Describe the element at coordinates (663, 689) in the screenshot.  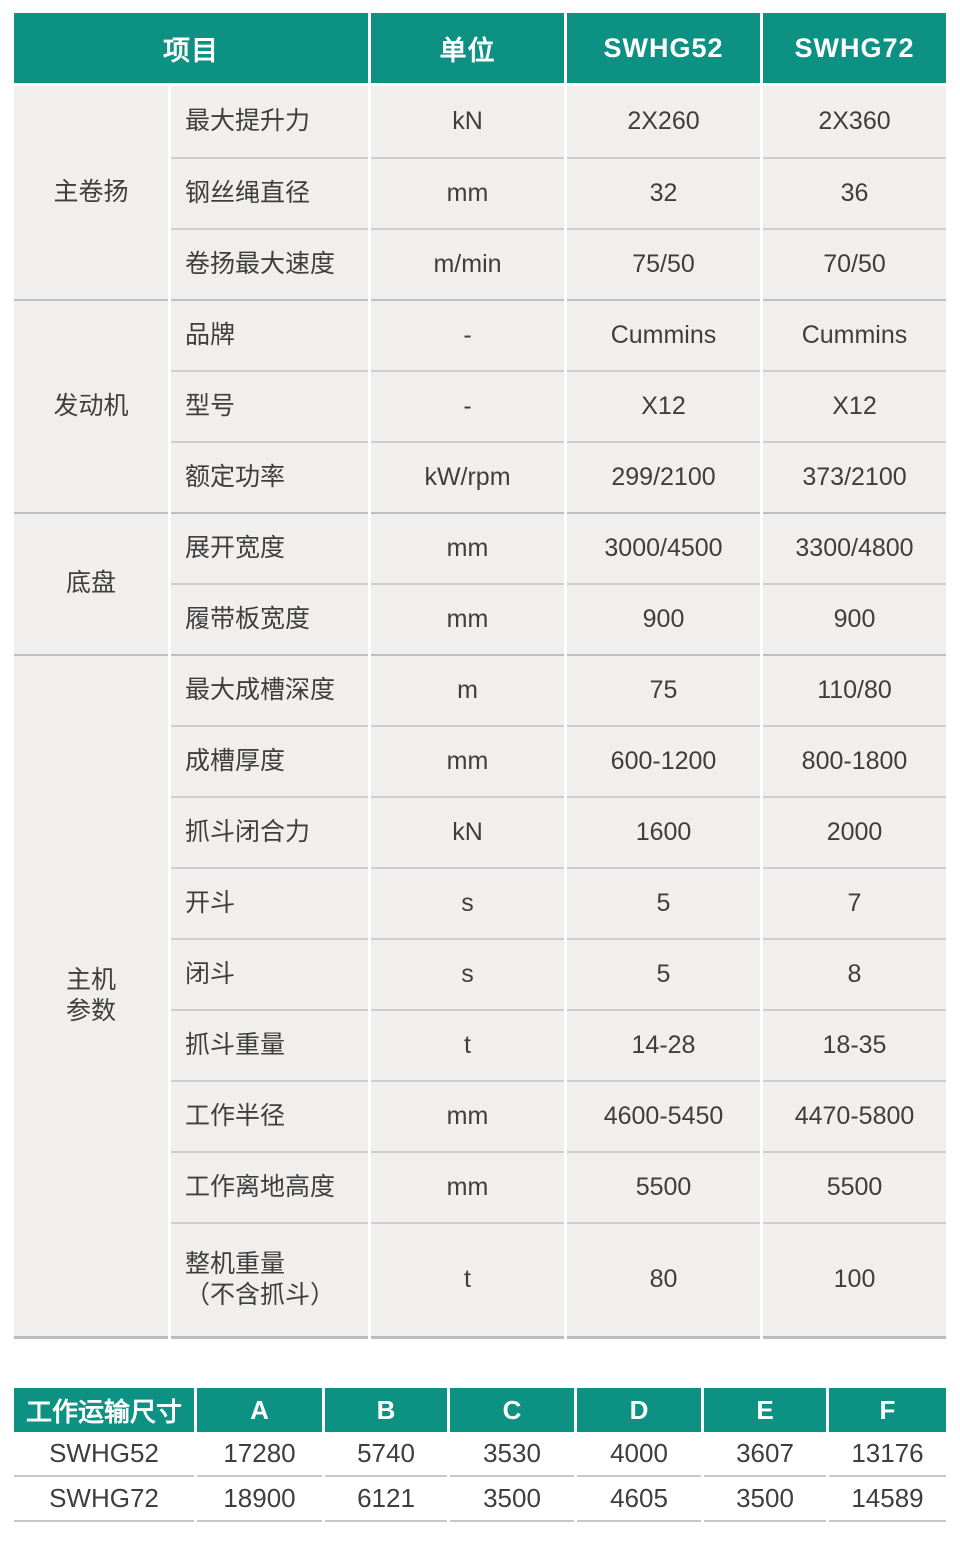
I see `value-cell-swhg52: 75` at that location.